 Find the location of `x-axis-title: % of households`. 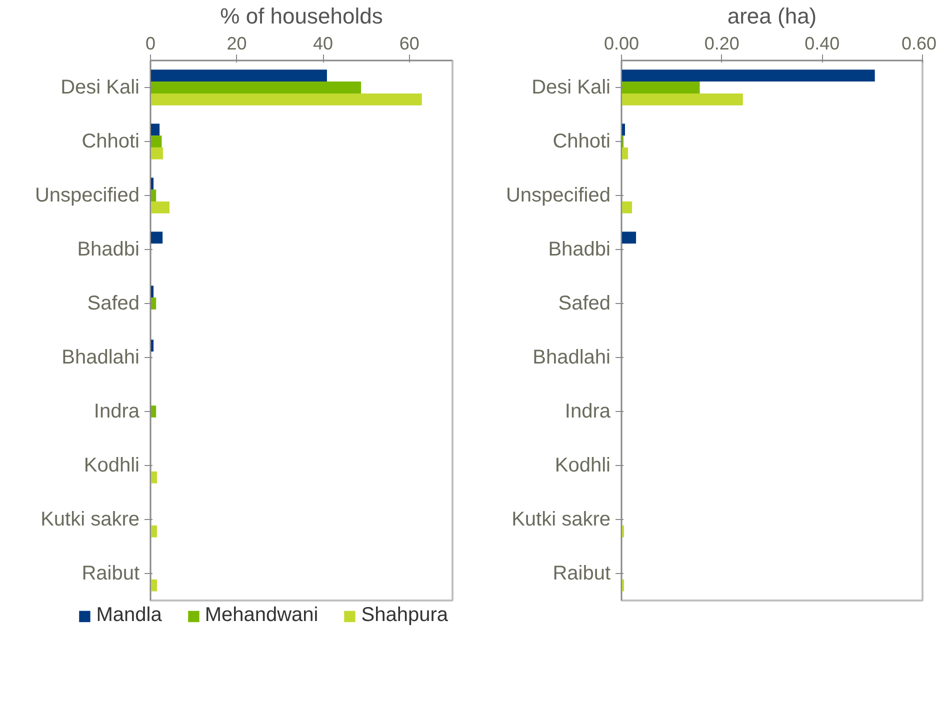

x-axis-title: % of households is located at coordinates (301, 16).